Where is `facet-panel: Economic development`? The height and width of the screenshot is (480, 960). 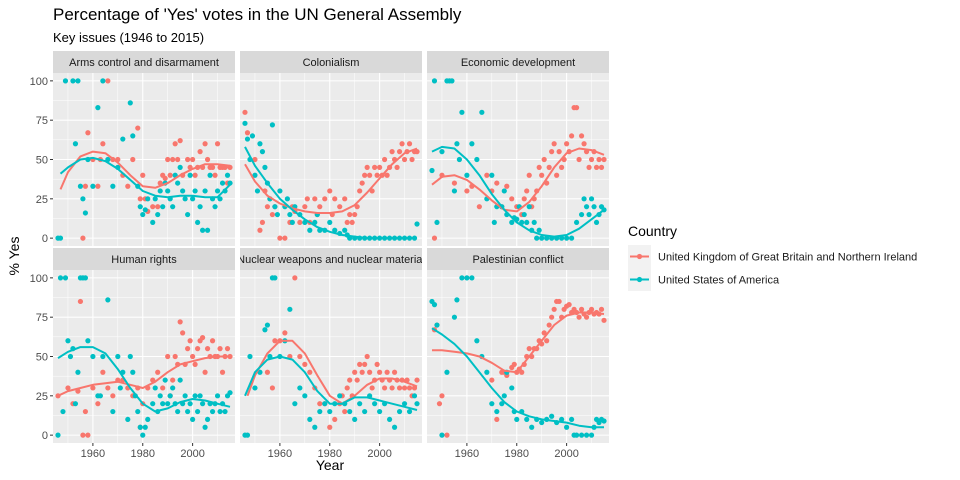
facet-panel: Economic development is located at coordinates (518, 148).